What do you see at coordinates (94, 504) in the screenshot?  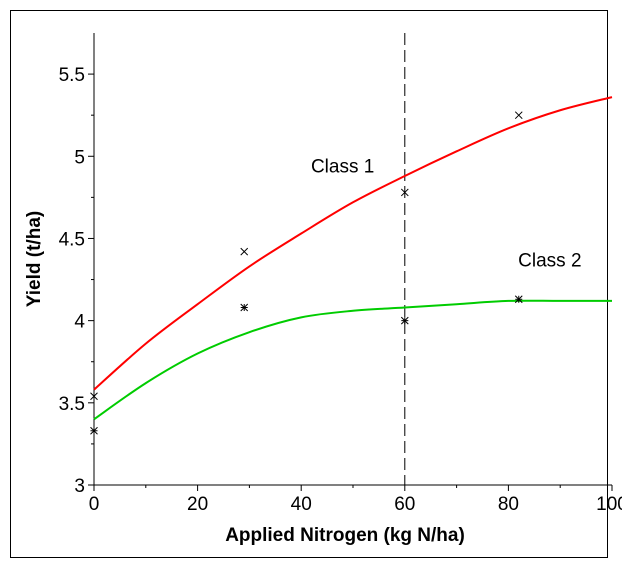 I see `x-tick-label: 0` at bounding box center [94, 504].